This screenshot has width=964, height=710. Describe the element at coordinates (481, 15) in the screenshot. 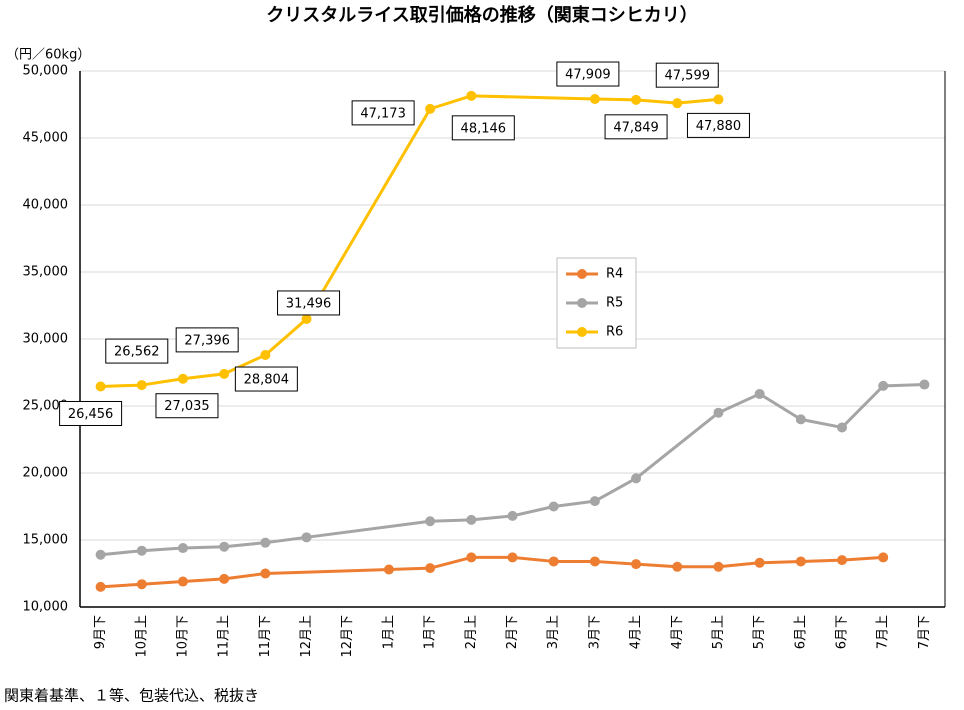

I see `chart-title: クリスタルライス取引価格の推移（関東コシヒカリ）` at that location.